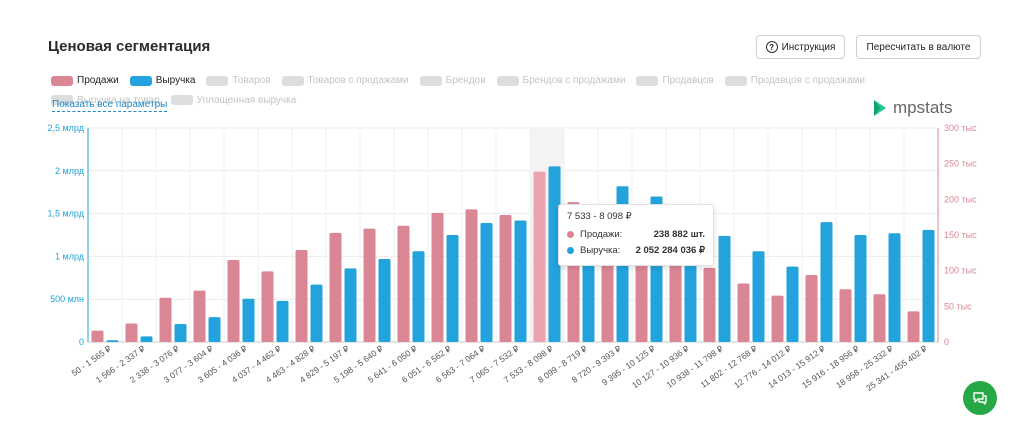 This screenshot has width=1024, height=433. I want to click on tooltip-title: 7 533 - 8 098 ₽, so click(599, 216).